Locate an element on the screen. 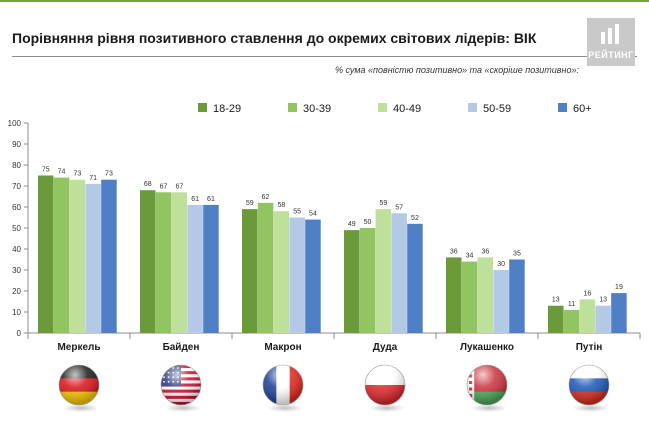 The image size is (649, 443). data-label: 57 is located at coordinates (399, 207).